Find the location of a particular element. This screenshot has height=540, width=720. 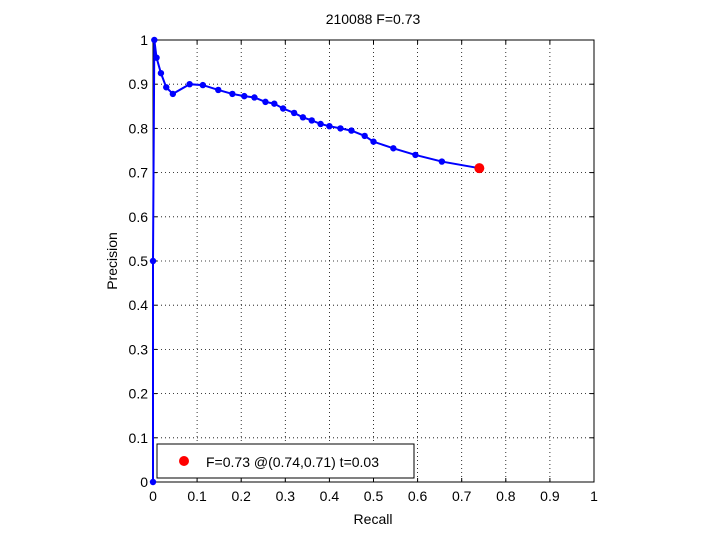

x-tick-label: 0.8 is located at coordinates (506, 496).